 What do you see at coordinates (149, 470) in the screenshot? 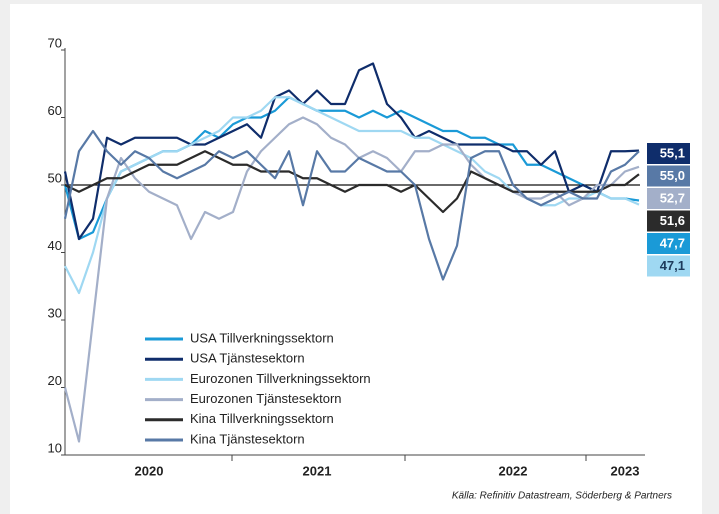
I see `x-tick-label: 2020` at bounding box center [149, 470].